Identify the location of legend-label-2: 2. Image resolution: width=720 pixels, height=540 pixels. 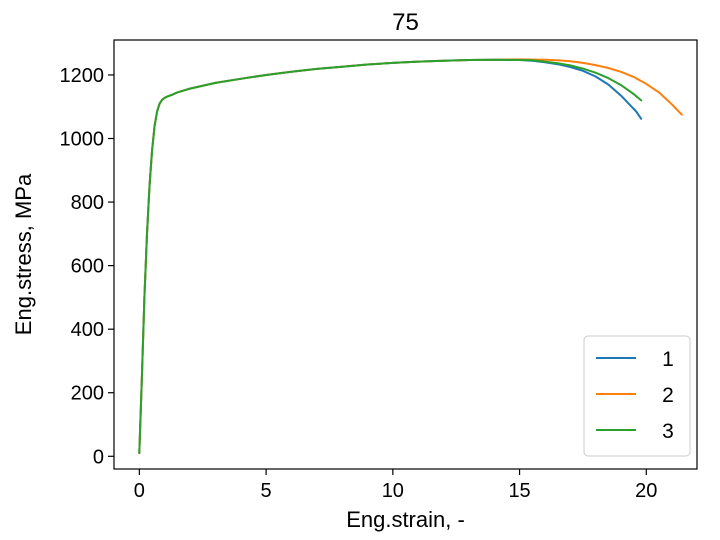
(668, 395).